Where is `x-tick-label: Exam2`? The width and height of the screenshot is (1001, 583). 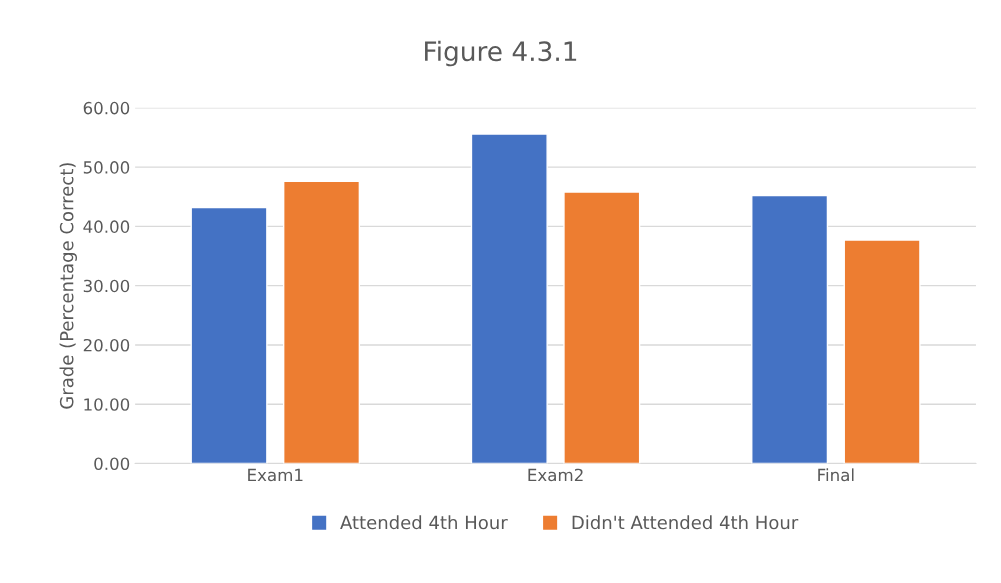 x-tick-label: Exam2 is located at coordinates (555, 475).